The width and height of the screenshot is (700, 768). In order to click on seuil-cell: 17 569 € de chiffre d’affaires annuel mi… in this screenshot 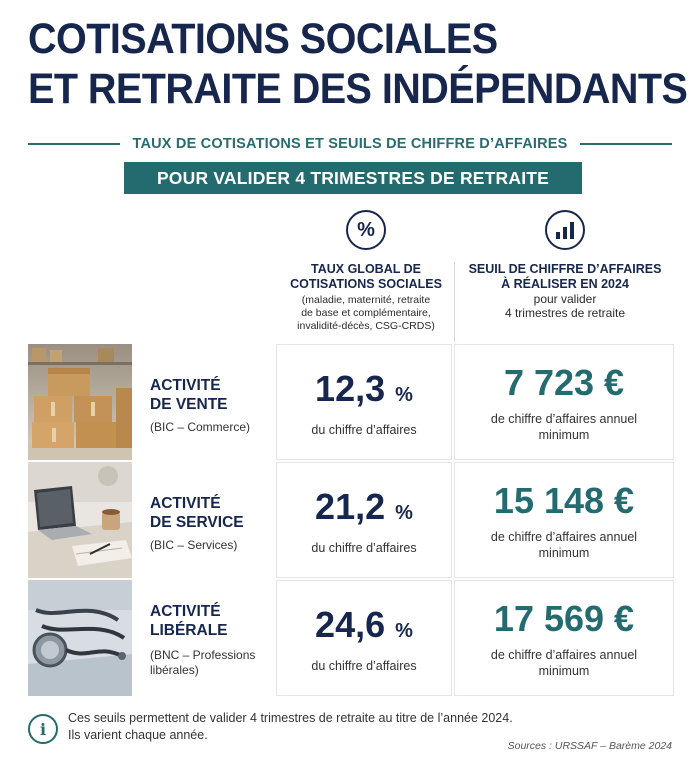, I will do `click(564, 638)`.